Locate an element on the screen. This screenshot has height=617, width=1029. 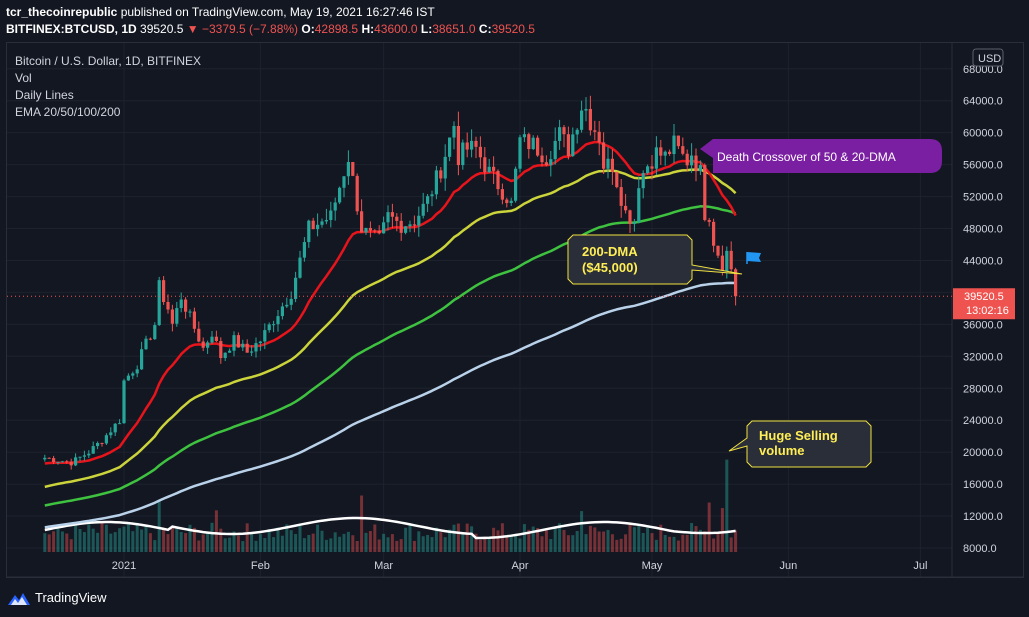
legend-title: Bitcoin / U.S. Dollar, 1D, BITFINEX is located at coordinates (108, 61).